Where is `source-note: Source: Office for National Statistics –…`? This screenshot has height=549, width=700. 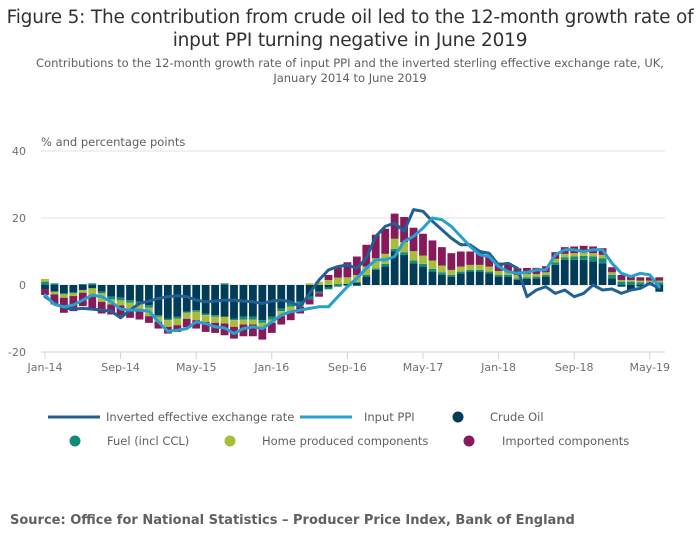 source-note: Source: Office for National Statistics –… is located at coordinates (292, 520).